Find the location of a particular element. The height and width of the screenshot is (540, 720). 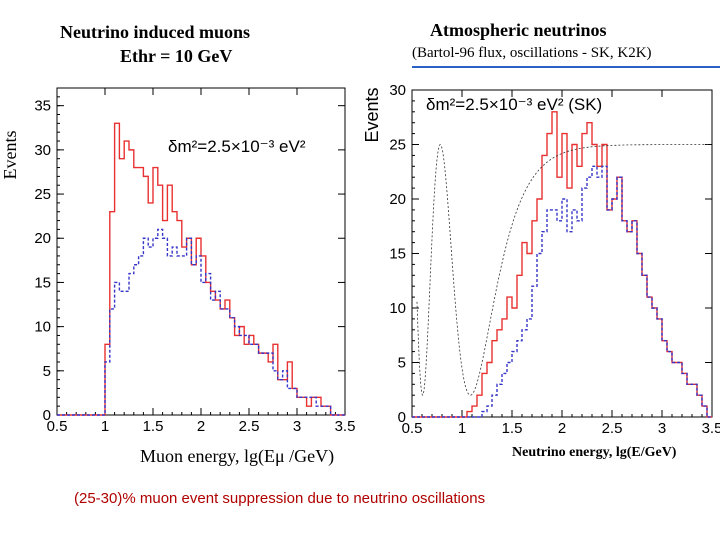

left-y-tick-label: 25 is located at coordinates (42, 194).